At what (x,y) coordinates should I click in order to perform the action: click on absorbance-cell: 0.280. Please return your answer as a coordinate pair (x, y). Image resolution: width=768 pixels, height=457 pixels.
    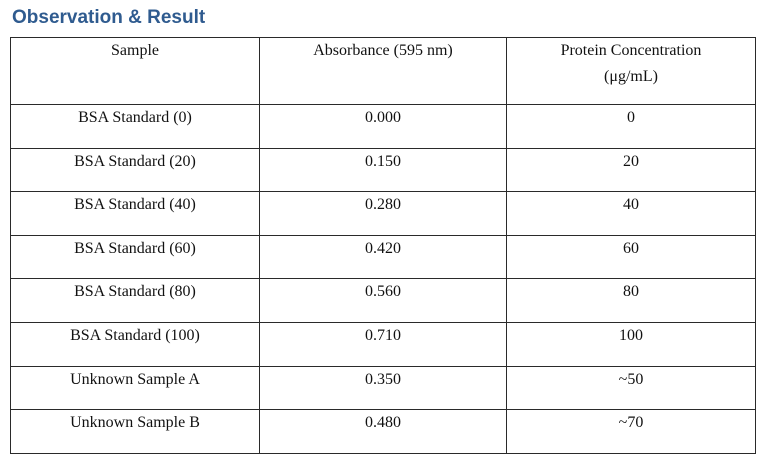
    Looking at the image, I should click on (383, 213).